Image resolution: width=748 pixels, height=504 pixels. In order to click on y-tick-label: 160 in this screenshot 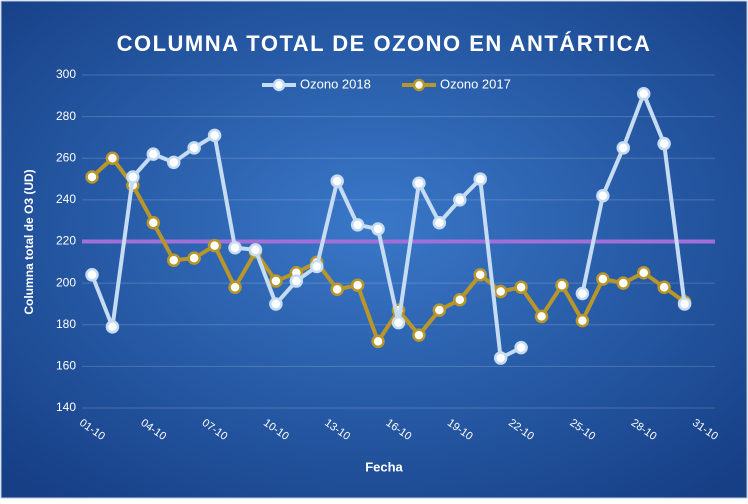, I will do `click(66, 366)`.